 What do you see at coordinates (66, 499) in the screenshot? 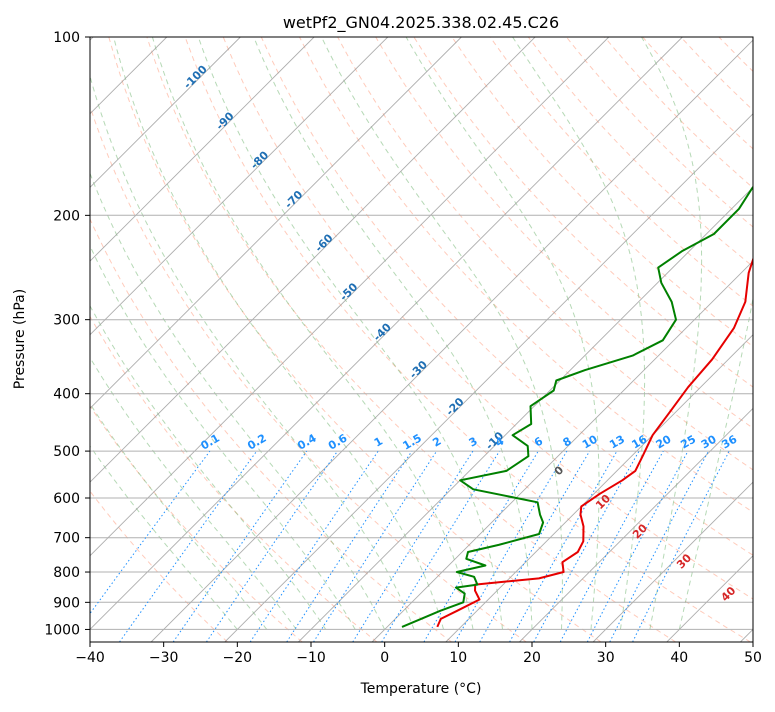
I see `y-tick-label: 600` at bounding box center [66, 499].